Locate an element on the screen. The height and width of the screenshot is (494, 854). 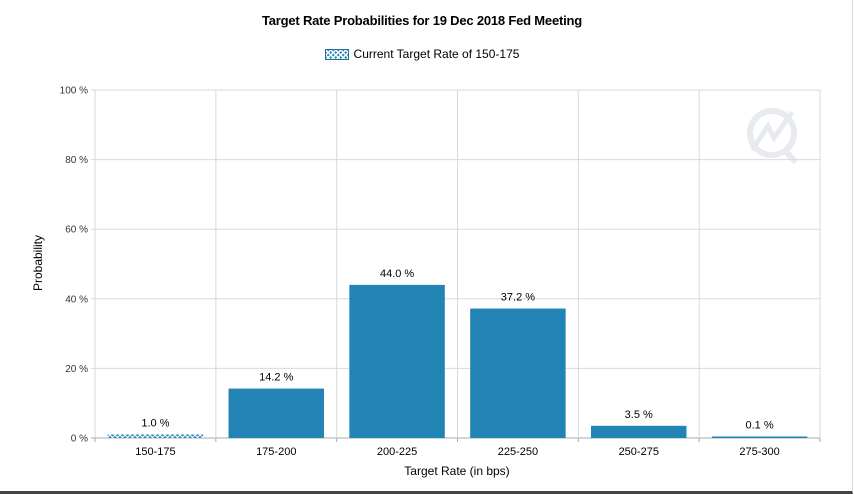
legend: Current Target Rate of 150-175 is located at coordinates (422, 54).